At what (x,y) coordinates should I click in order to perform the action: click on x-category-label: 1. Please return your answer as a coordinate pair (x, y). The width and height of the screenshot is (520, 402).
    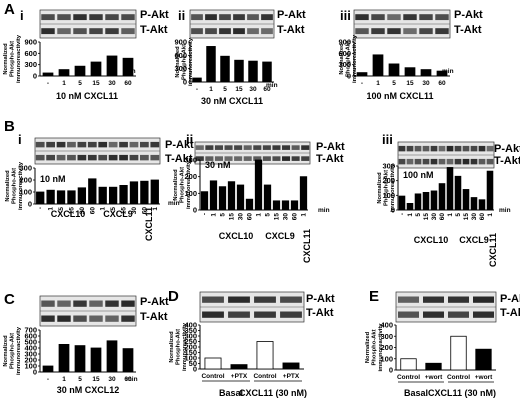
    Looking at the image, I should click on (211, 89).